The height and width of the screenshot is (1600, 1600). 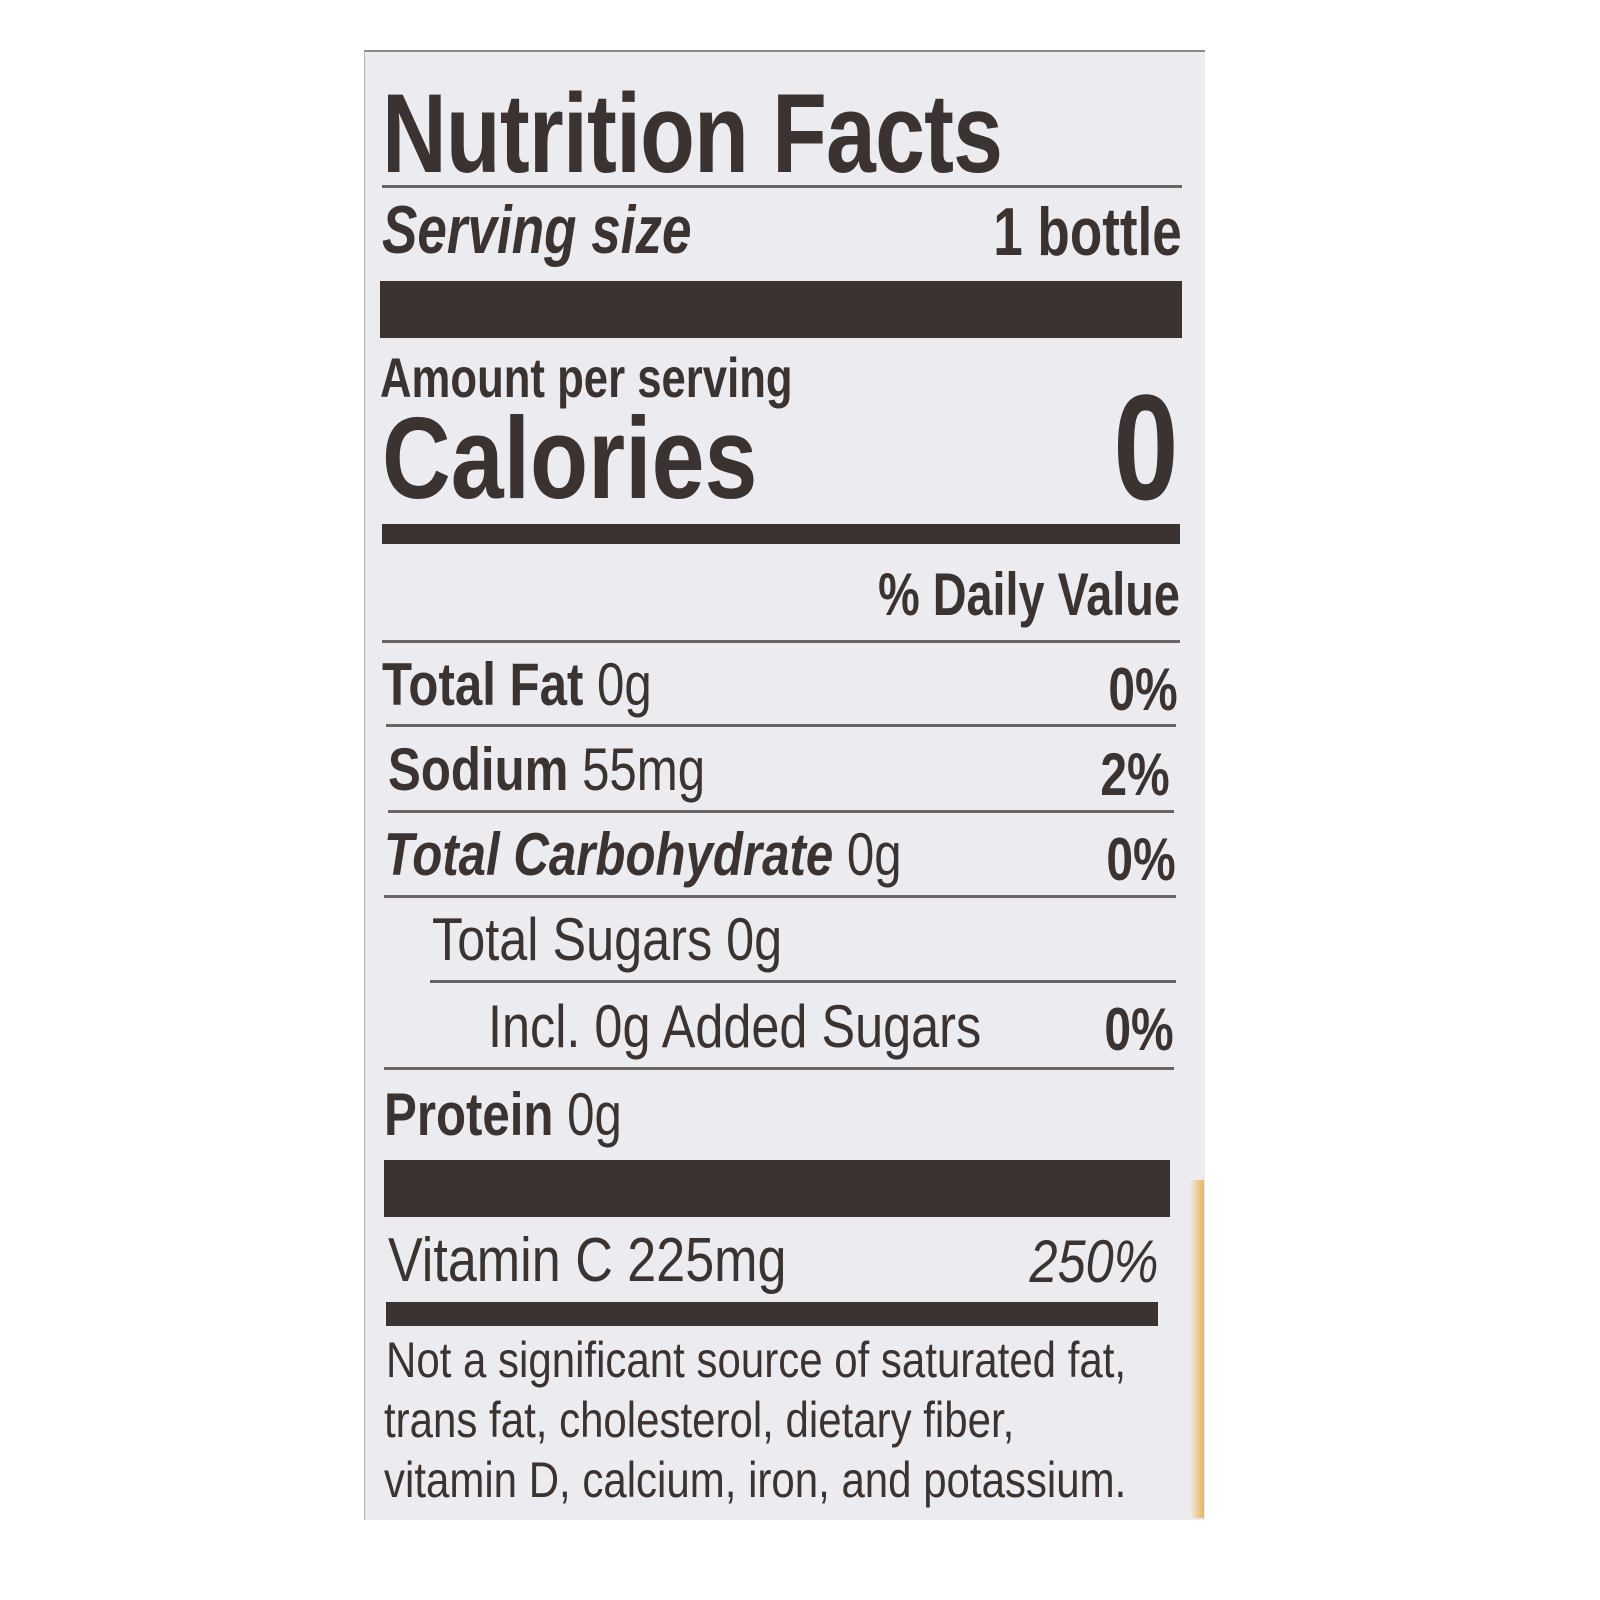 What do you see at coordinates (586, 377) in the screenshot?
I see `amount-per-serving: Amount per serving` at bounding box center [586, 377].